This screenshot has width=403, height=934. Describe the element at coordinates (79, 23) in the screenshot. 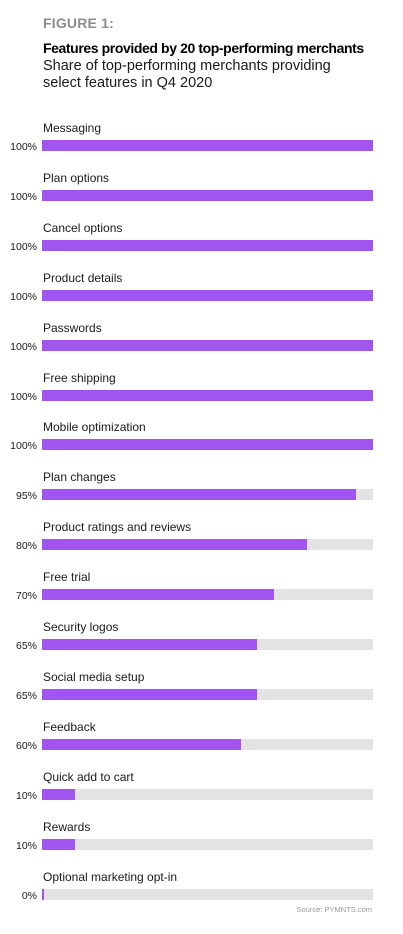

I see `figure-label: FIGURE 1:` at that location.